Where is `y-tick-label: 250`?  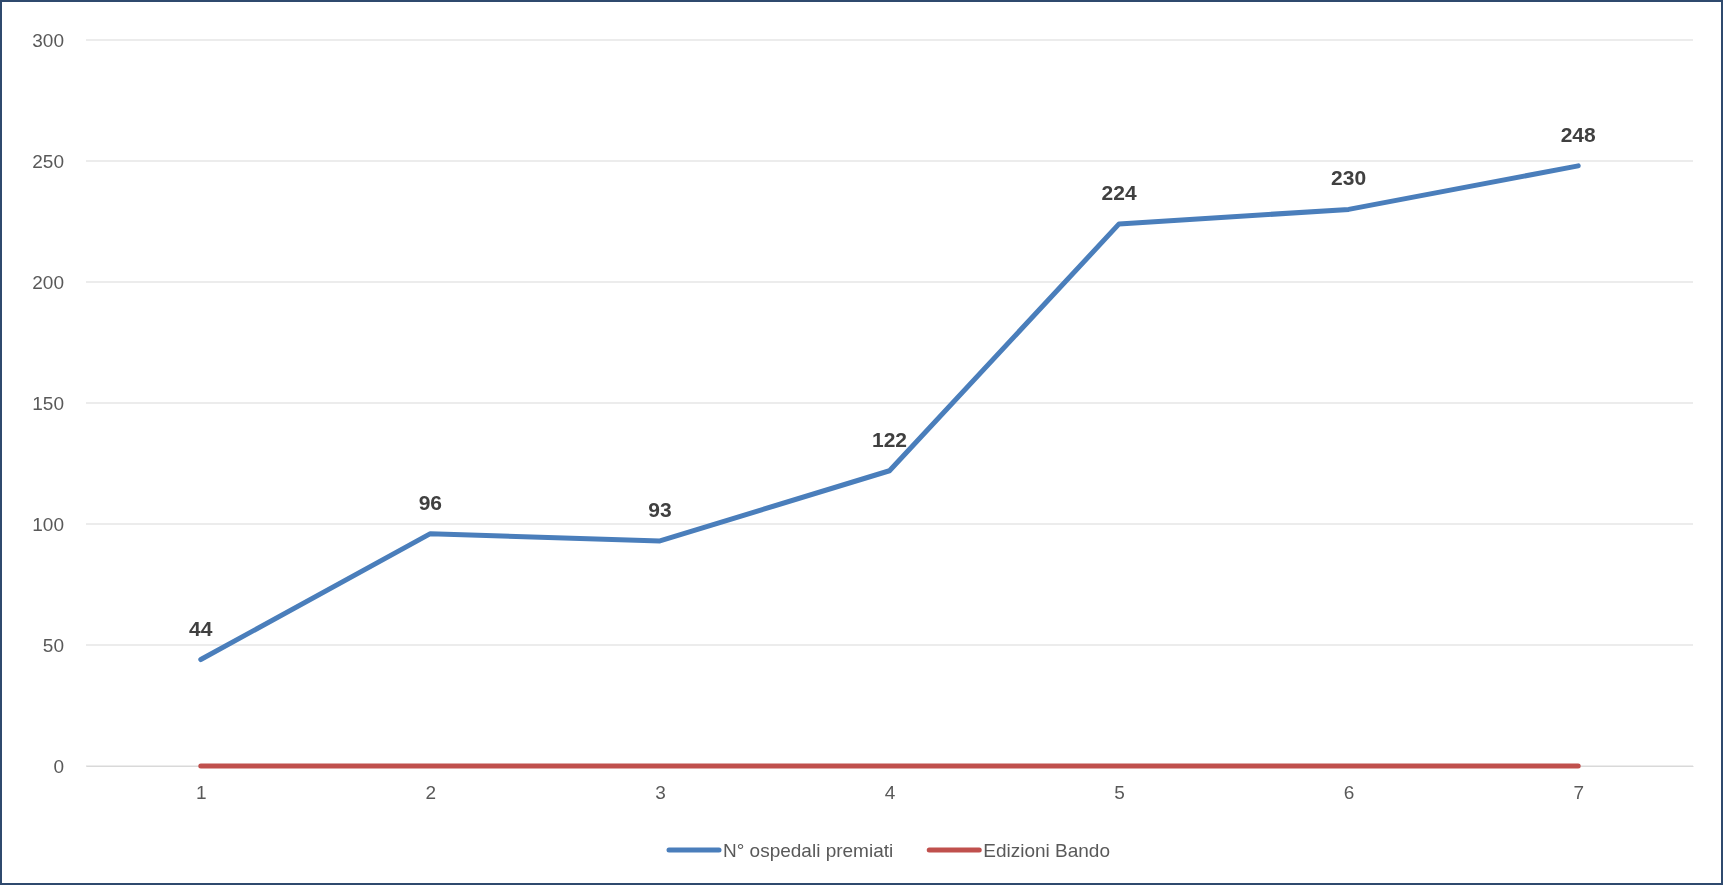 y-tick-label: 250 is located at coordinates (48, 161).